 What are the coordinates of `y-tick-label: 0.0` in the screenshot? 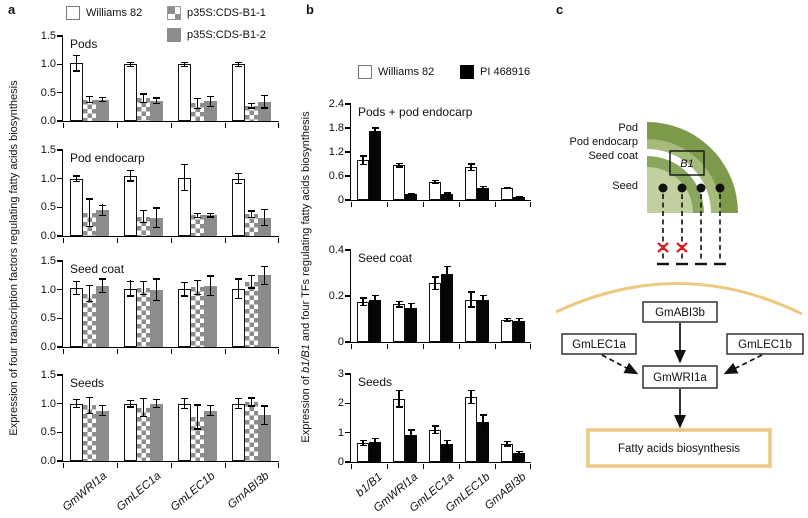 It's located at (48, 236).